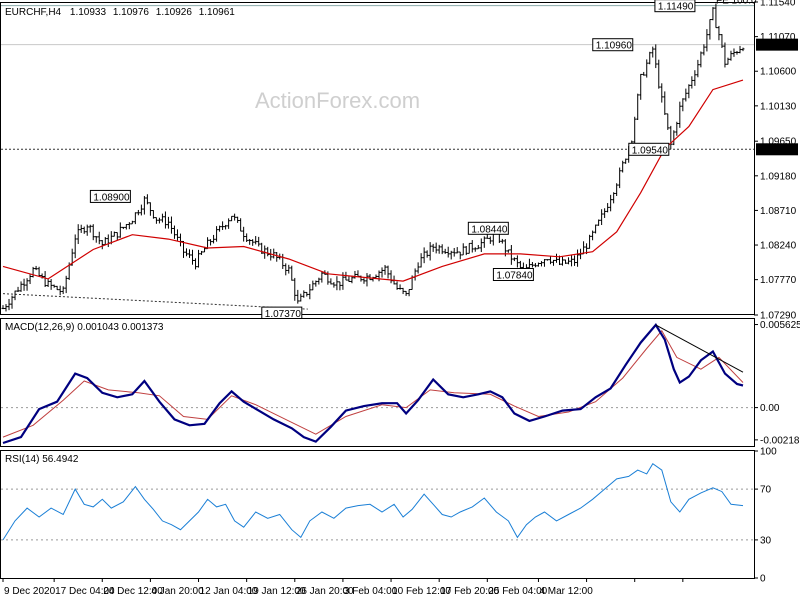 This screenshot has width=800, height=600. What do you see at coordinates (373, 501) in the screenshot?
I see `rsi-line` at bounding box center [373, 501].